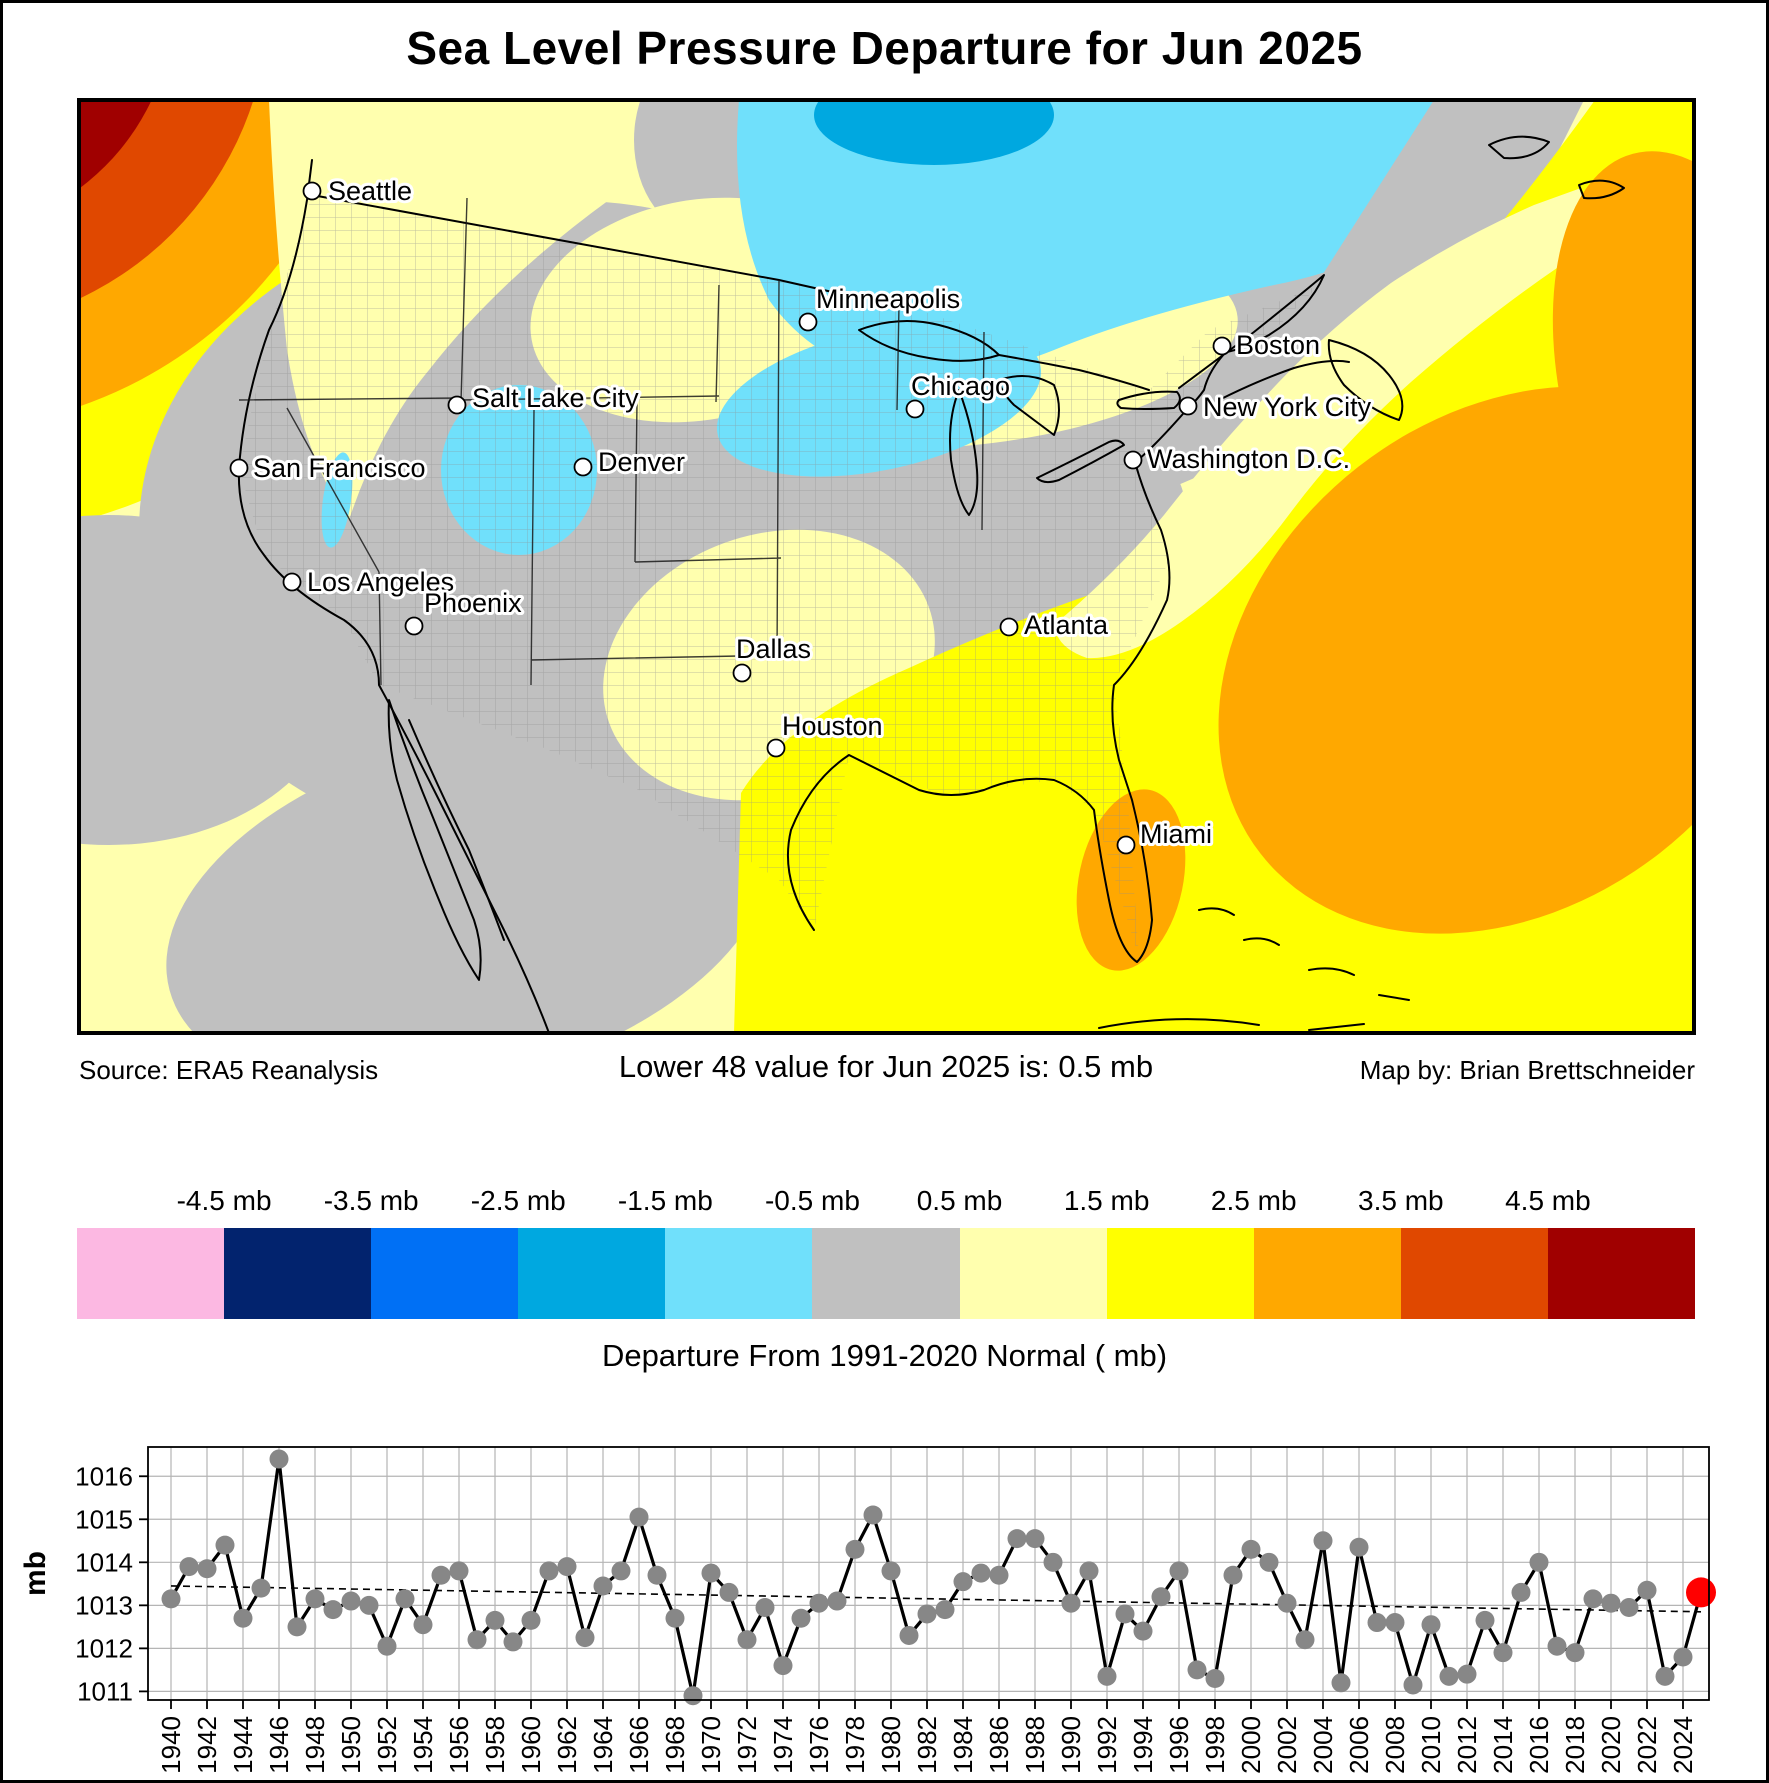 The image size is (1769, 1783). What do you see at coordinates (747, 1745) in the screenshot?
I see `x-tick-label: 1972` at bounding box center [747, 1745].